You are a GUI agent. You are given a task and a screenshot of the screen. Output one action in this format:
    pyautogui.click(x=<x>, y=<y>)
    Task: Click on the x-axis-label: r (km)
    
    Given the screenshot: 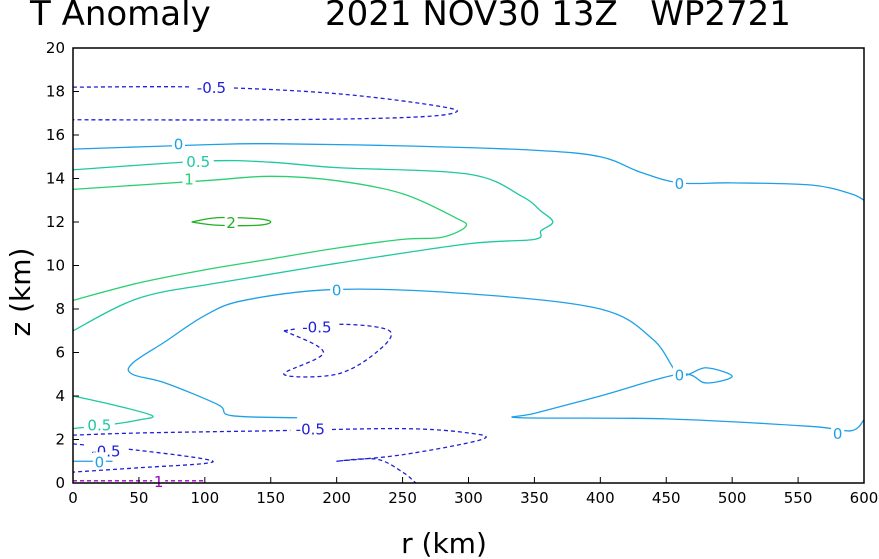 What is the action you would take?
    pyautogui.click(x=444, y=543)
    